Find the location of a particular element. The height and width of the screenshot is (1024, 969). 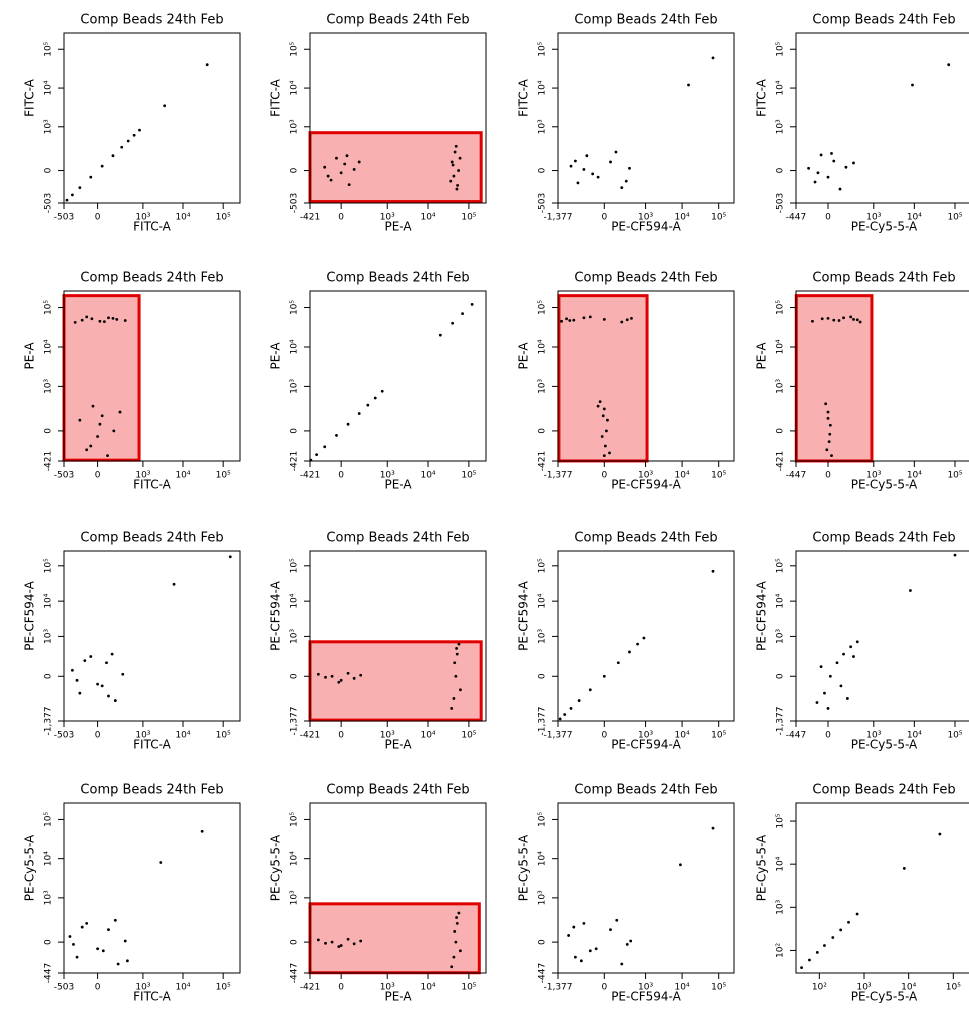

y-axis-label: PE-CF594-A is located at coordinates (30, 615).